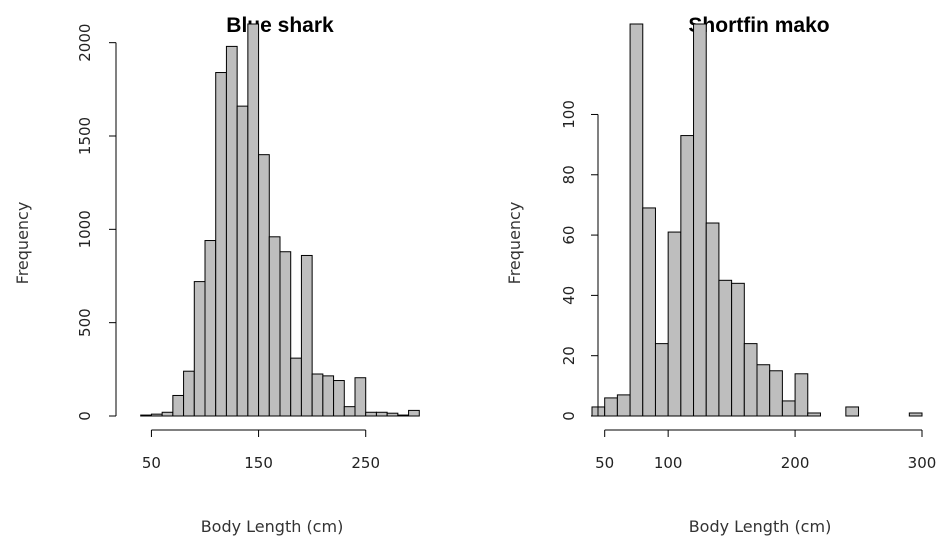  I want to click on x-tick-label: 300, so click(922, 463).